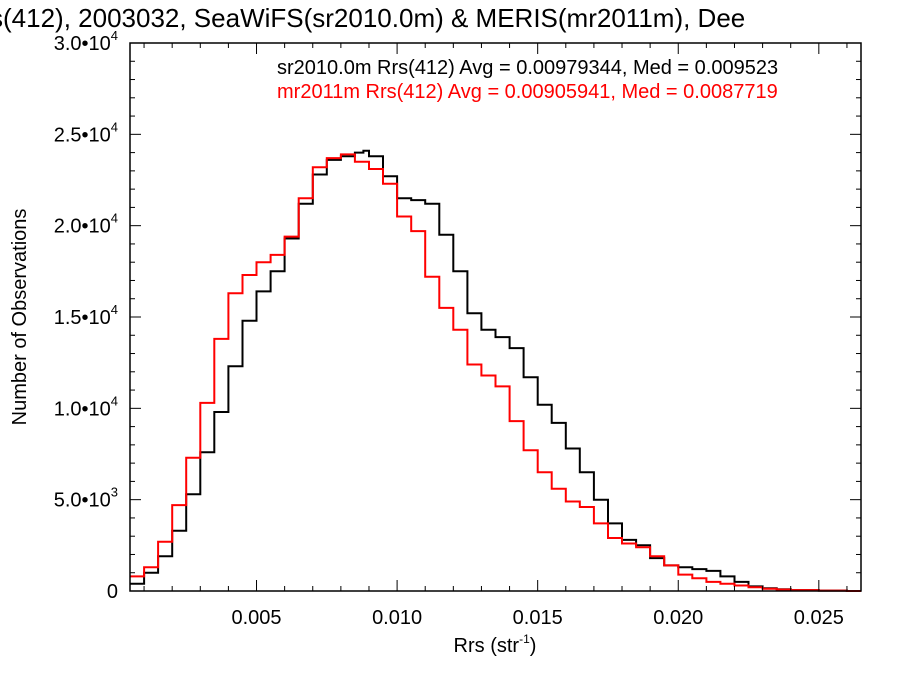 The height and width of the screenshot is (675, 900). I want to click on y-tick-label: 1.5•104, so click(86, 315).